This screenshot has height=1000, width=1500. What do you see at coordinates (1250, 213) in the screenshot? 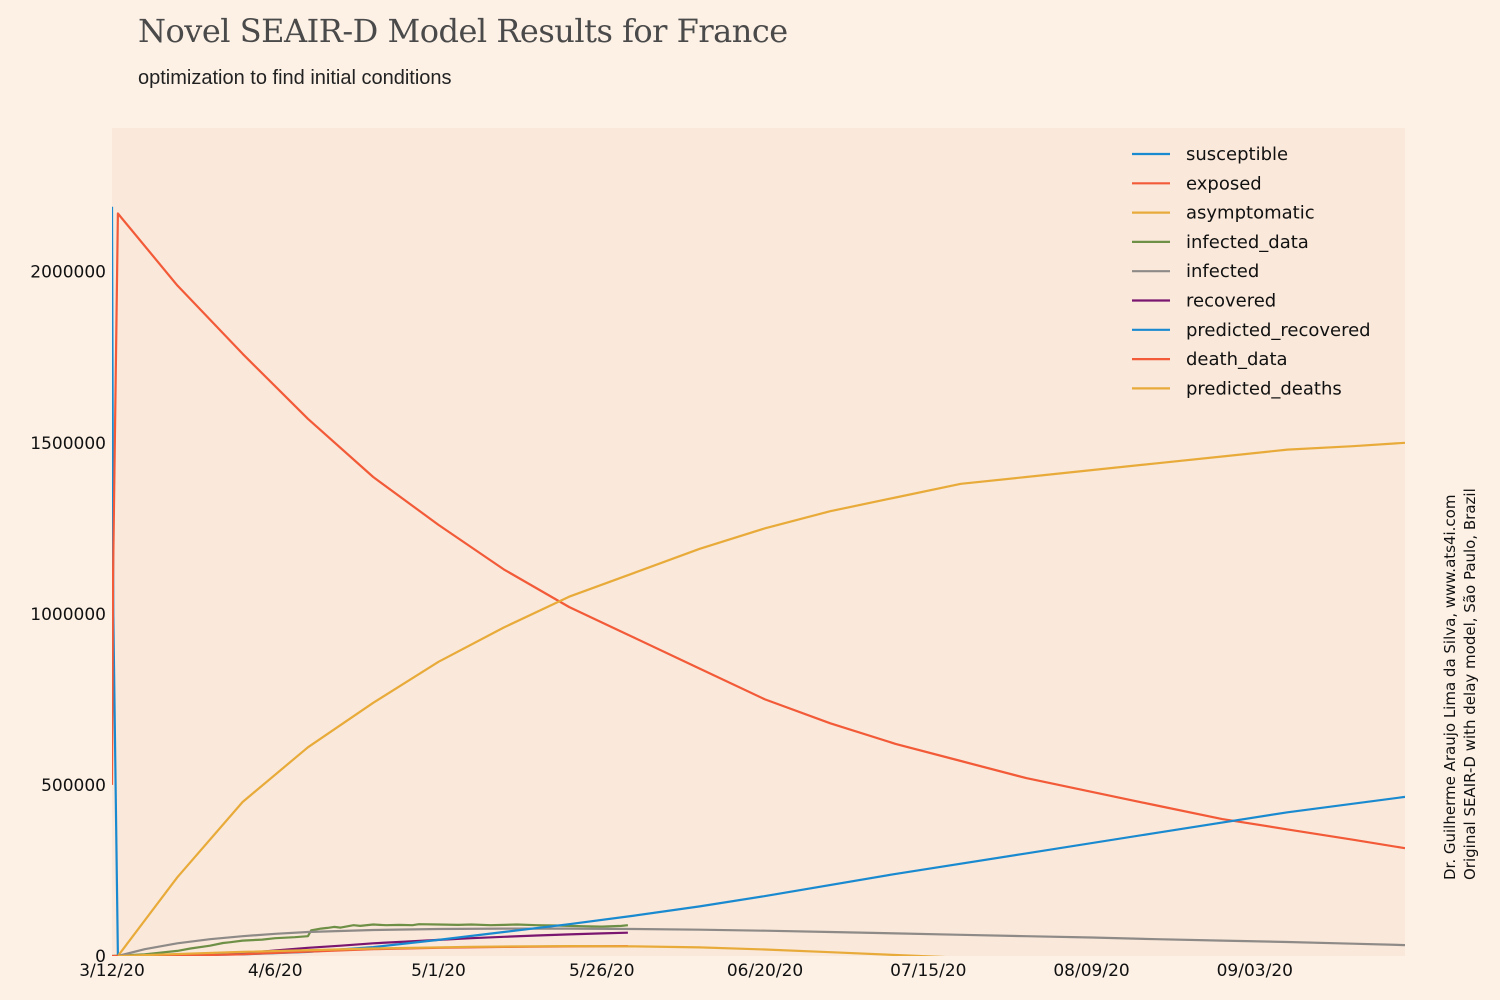
I see `legend-label: asymptomatic` at bounding box center [1250, 213].